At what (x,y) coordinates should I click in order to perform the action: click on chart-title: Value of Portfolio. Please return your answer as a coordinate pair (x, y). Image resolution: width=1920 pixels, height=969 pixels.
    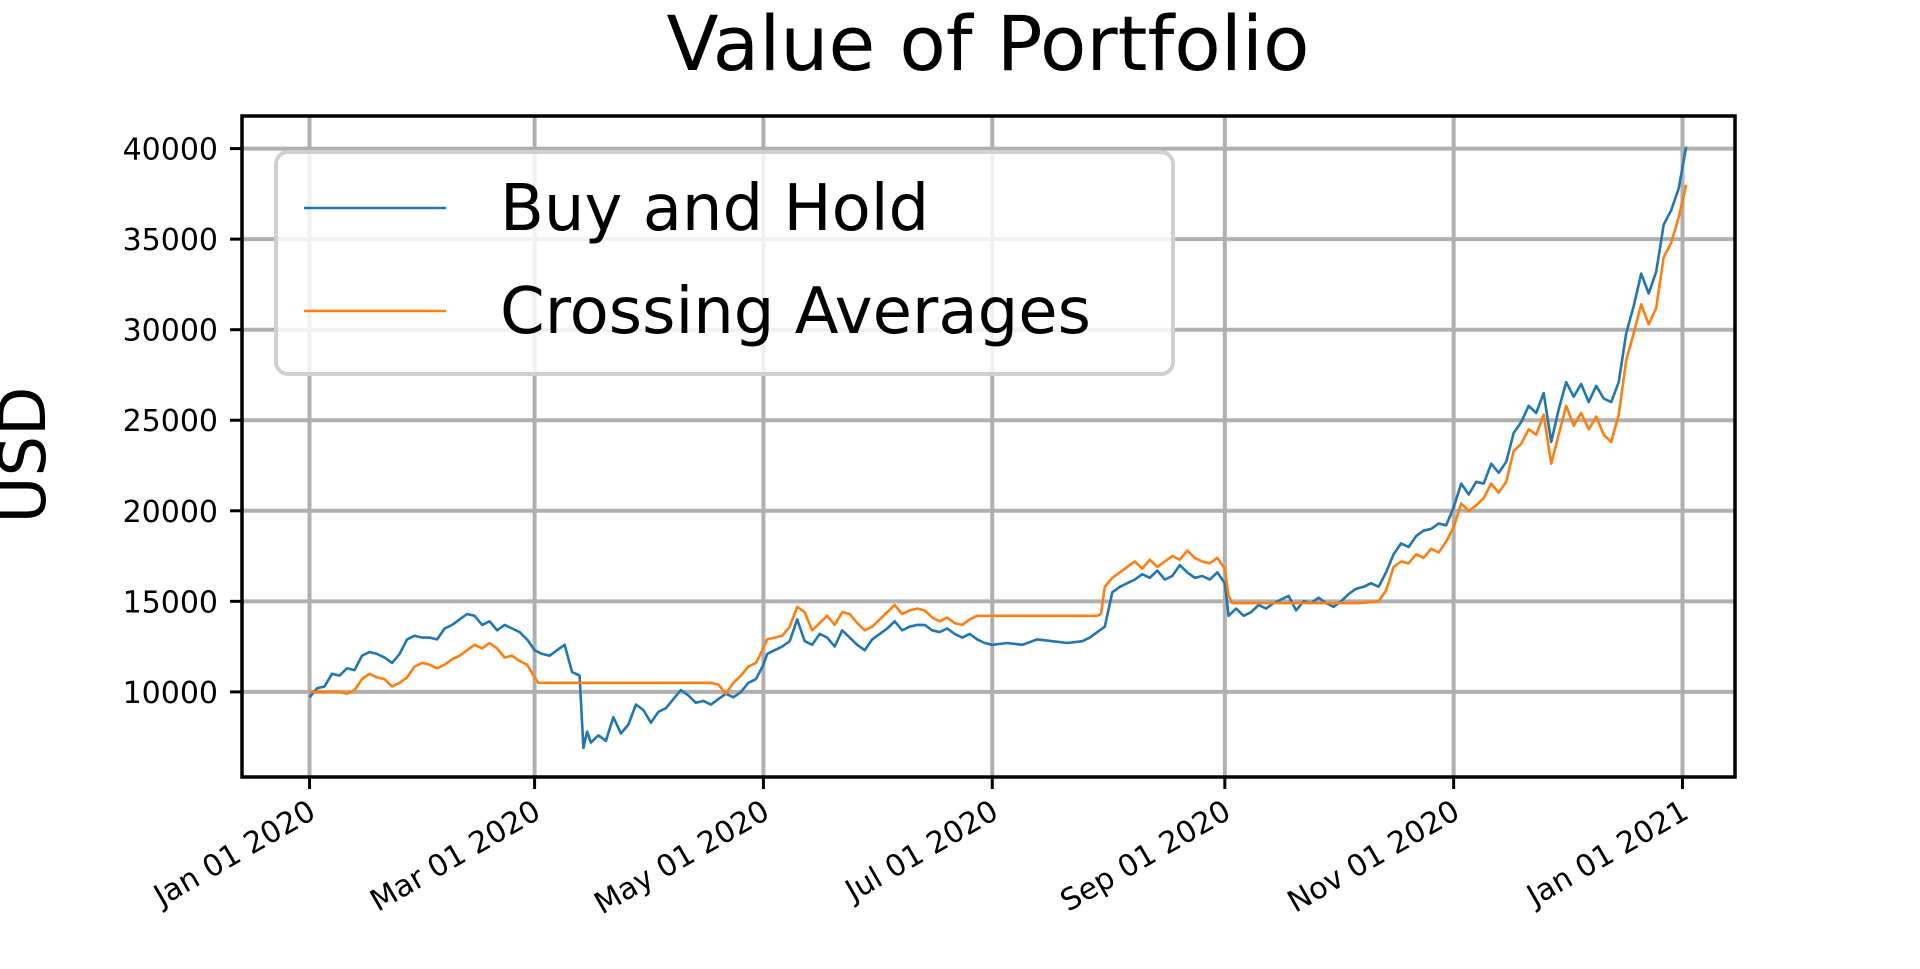
    Looking at the image, I should click on (988, 44).